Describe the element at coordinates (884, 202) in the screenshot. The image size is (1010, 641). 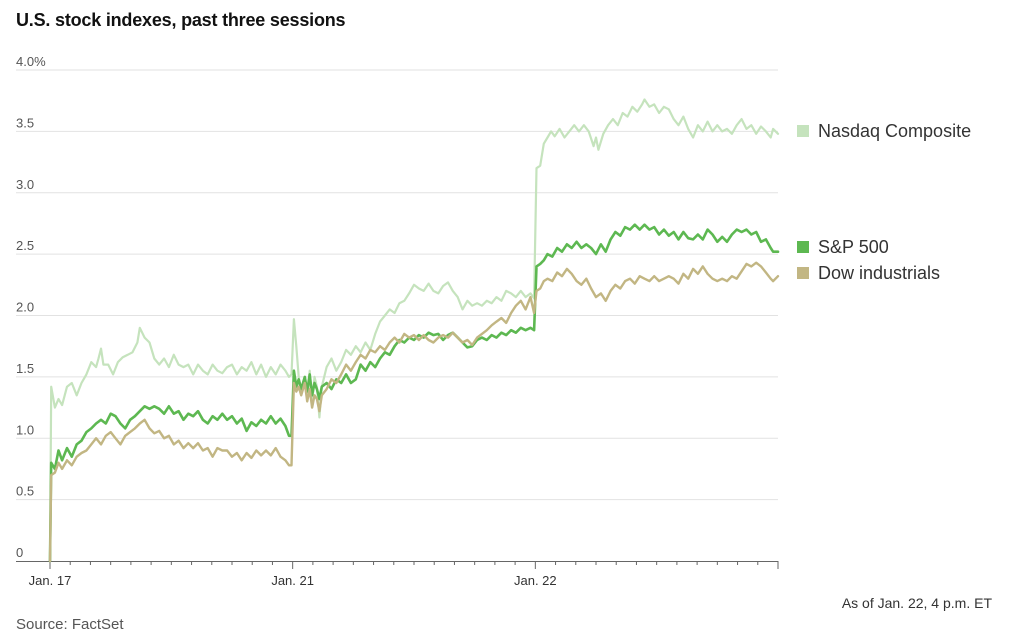
I see `legend: Nasdaq Composite S&P 500 Dow industrials` at that location.